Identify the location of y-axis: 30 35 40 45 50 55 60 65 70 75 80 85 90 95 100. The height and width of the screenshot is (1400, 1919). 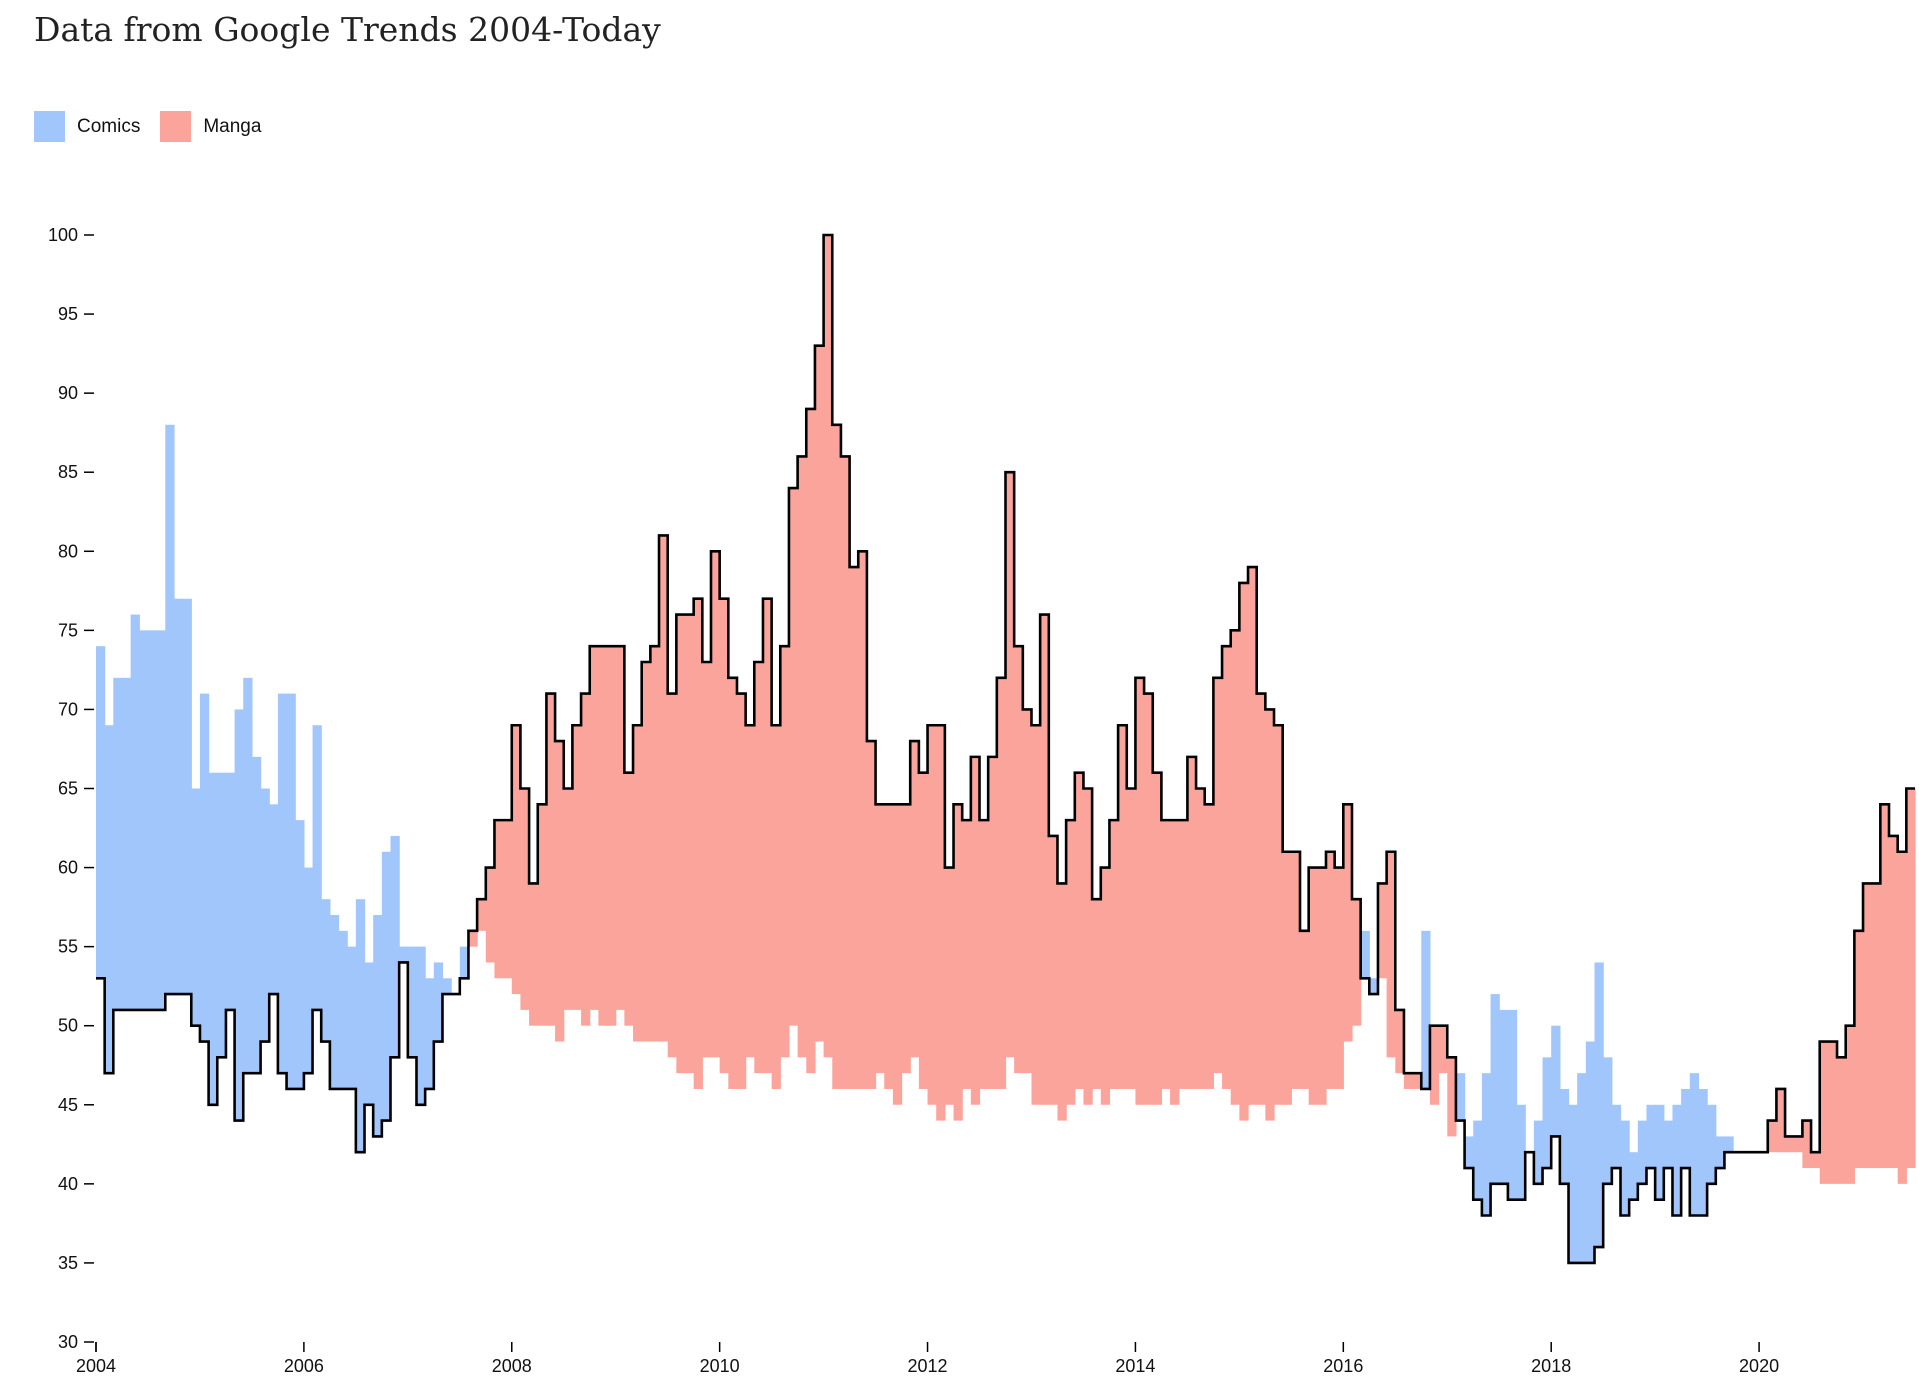
(71, 788).